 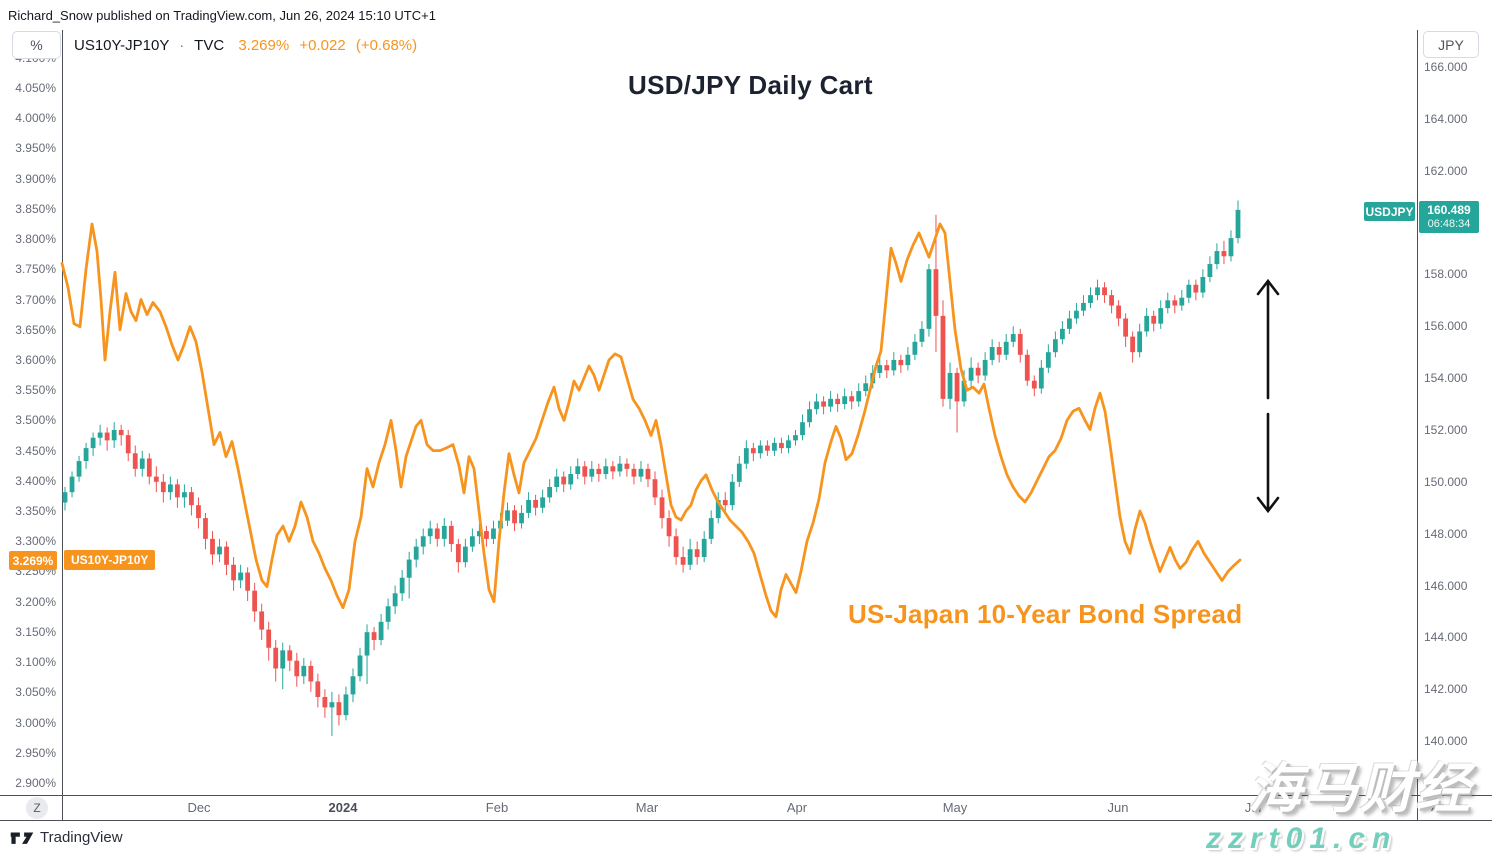 I want to click on left-axis-label: 3.050%, so click(x=35, y=692).